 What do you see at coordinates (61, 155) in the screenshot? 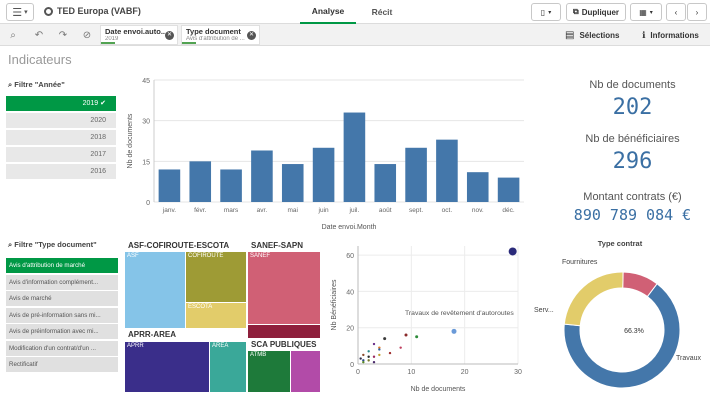
I see `filter-year-item: 2017` at bounding box center [61, 155].